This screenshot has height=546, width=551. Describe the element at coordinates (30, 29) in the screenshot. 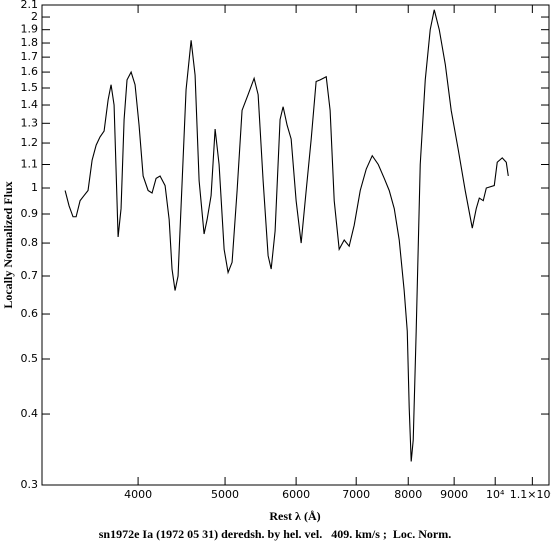

I see `y-tick-label: 1.9` at that location.